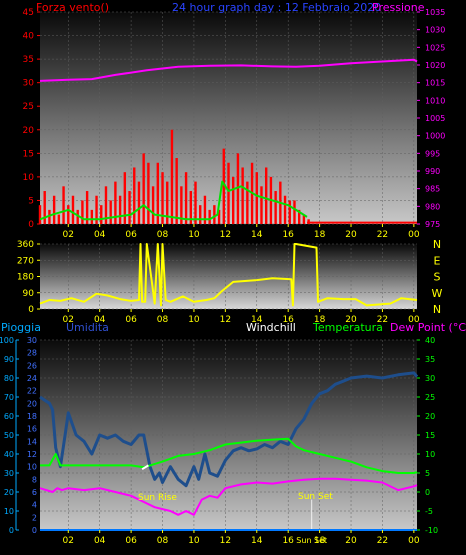  What do you see at coordinates (351, 541) in the screenshot?
I see `temp-time-tick-label: 20` at bounding box center [351, 541].